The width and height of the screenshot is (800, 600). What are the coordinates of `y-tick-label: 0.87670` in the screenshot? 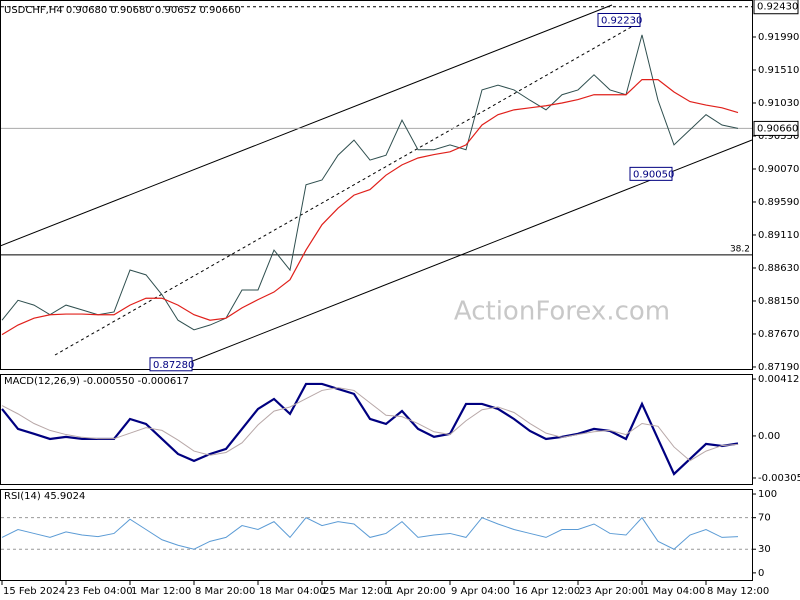 It's located at (778, 334).